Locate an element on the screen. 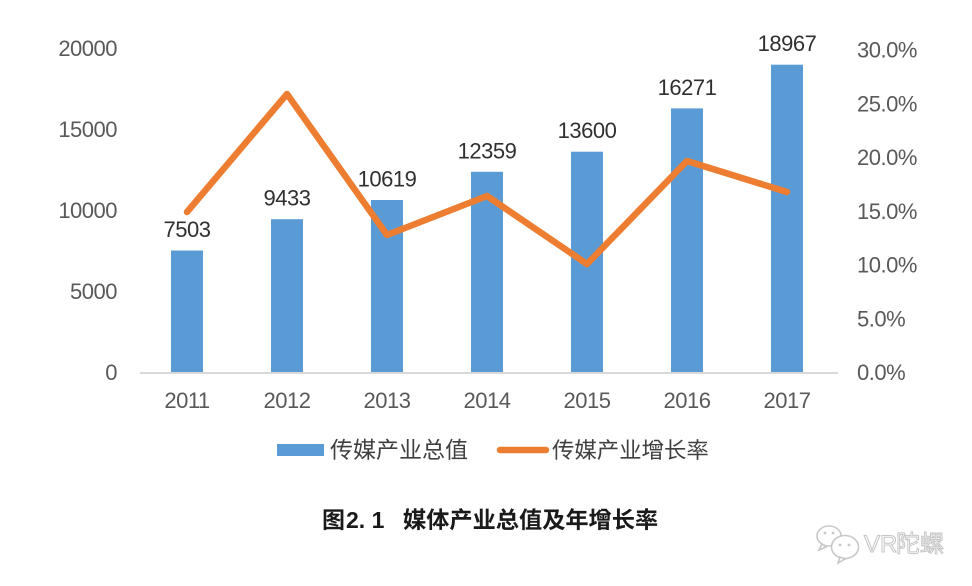 This screenshot has width=972, height=586. svg-text: 2014 is located at coordinates (487, 400).